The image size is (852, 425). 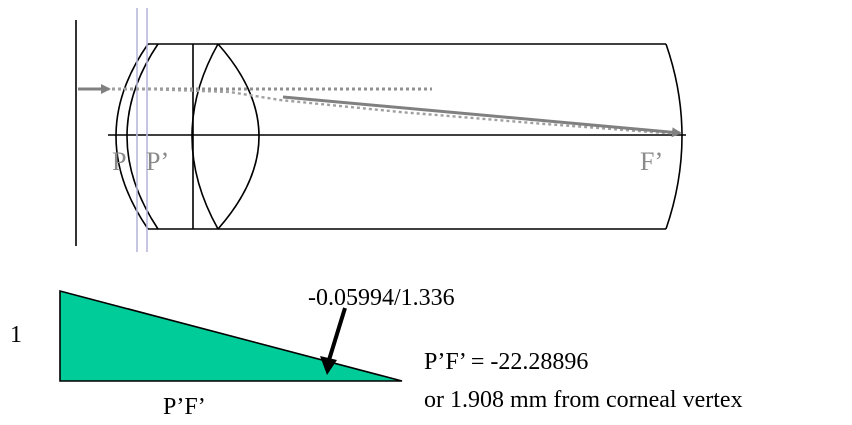 What do you see at coordinates (583, 400) in the screenshot?
I see `distance-from-vertex-label: or 1.908 mm from corneal vertex` at bounding box center [583, 400].